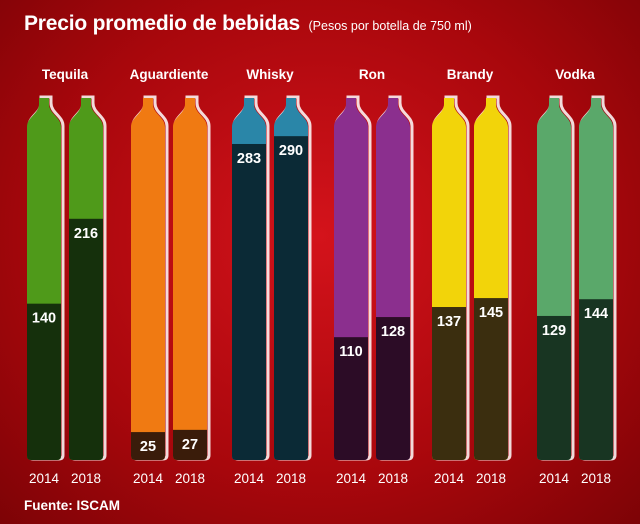 This screenshot has height=524, width=640. Describe the element at coordinates (350, 352) in the screenshot. I see `value-label: 110` at that location.